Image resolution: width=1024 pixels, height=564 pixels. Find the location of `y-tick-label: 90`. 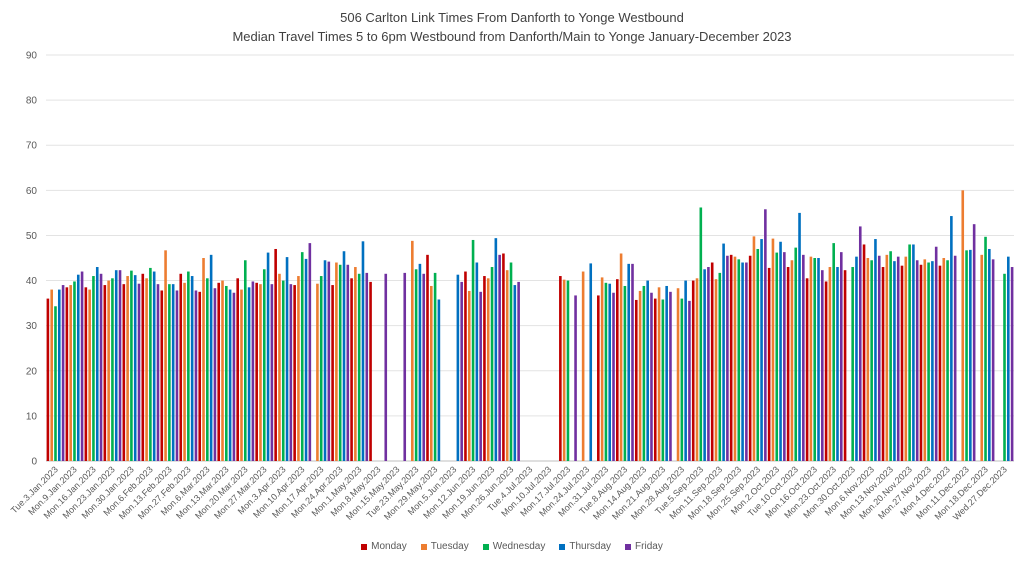

y-tick-label: 90 is located at coordinates (32, 56).